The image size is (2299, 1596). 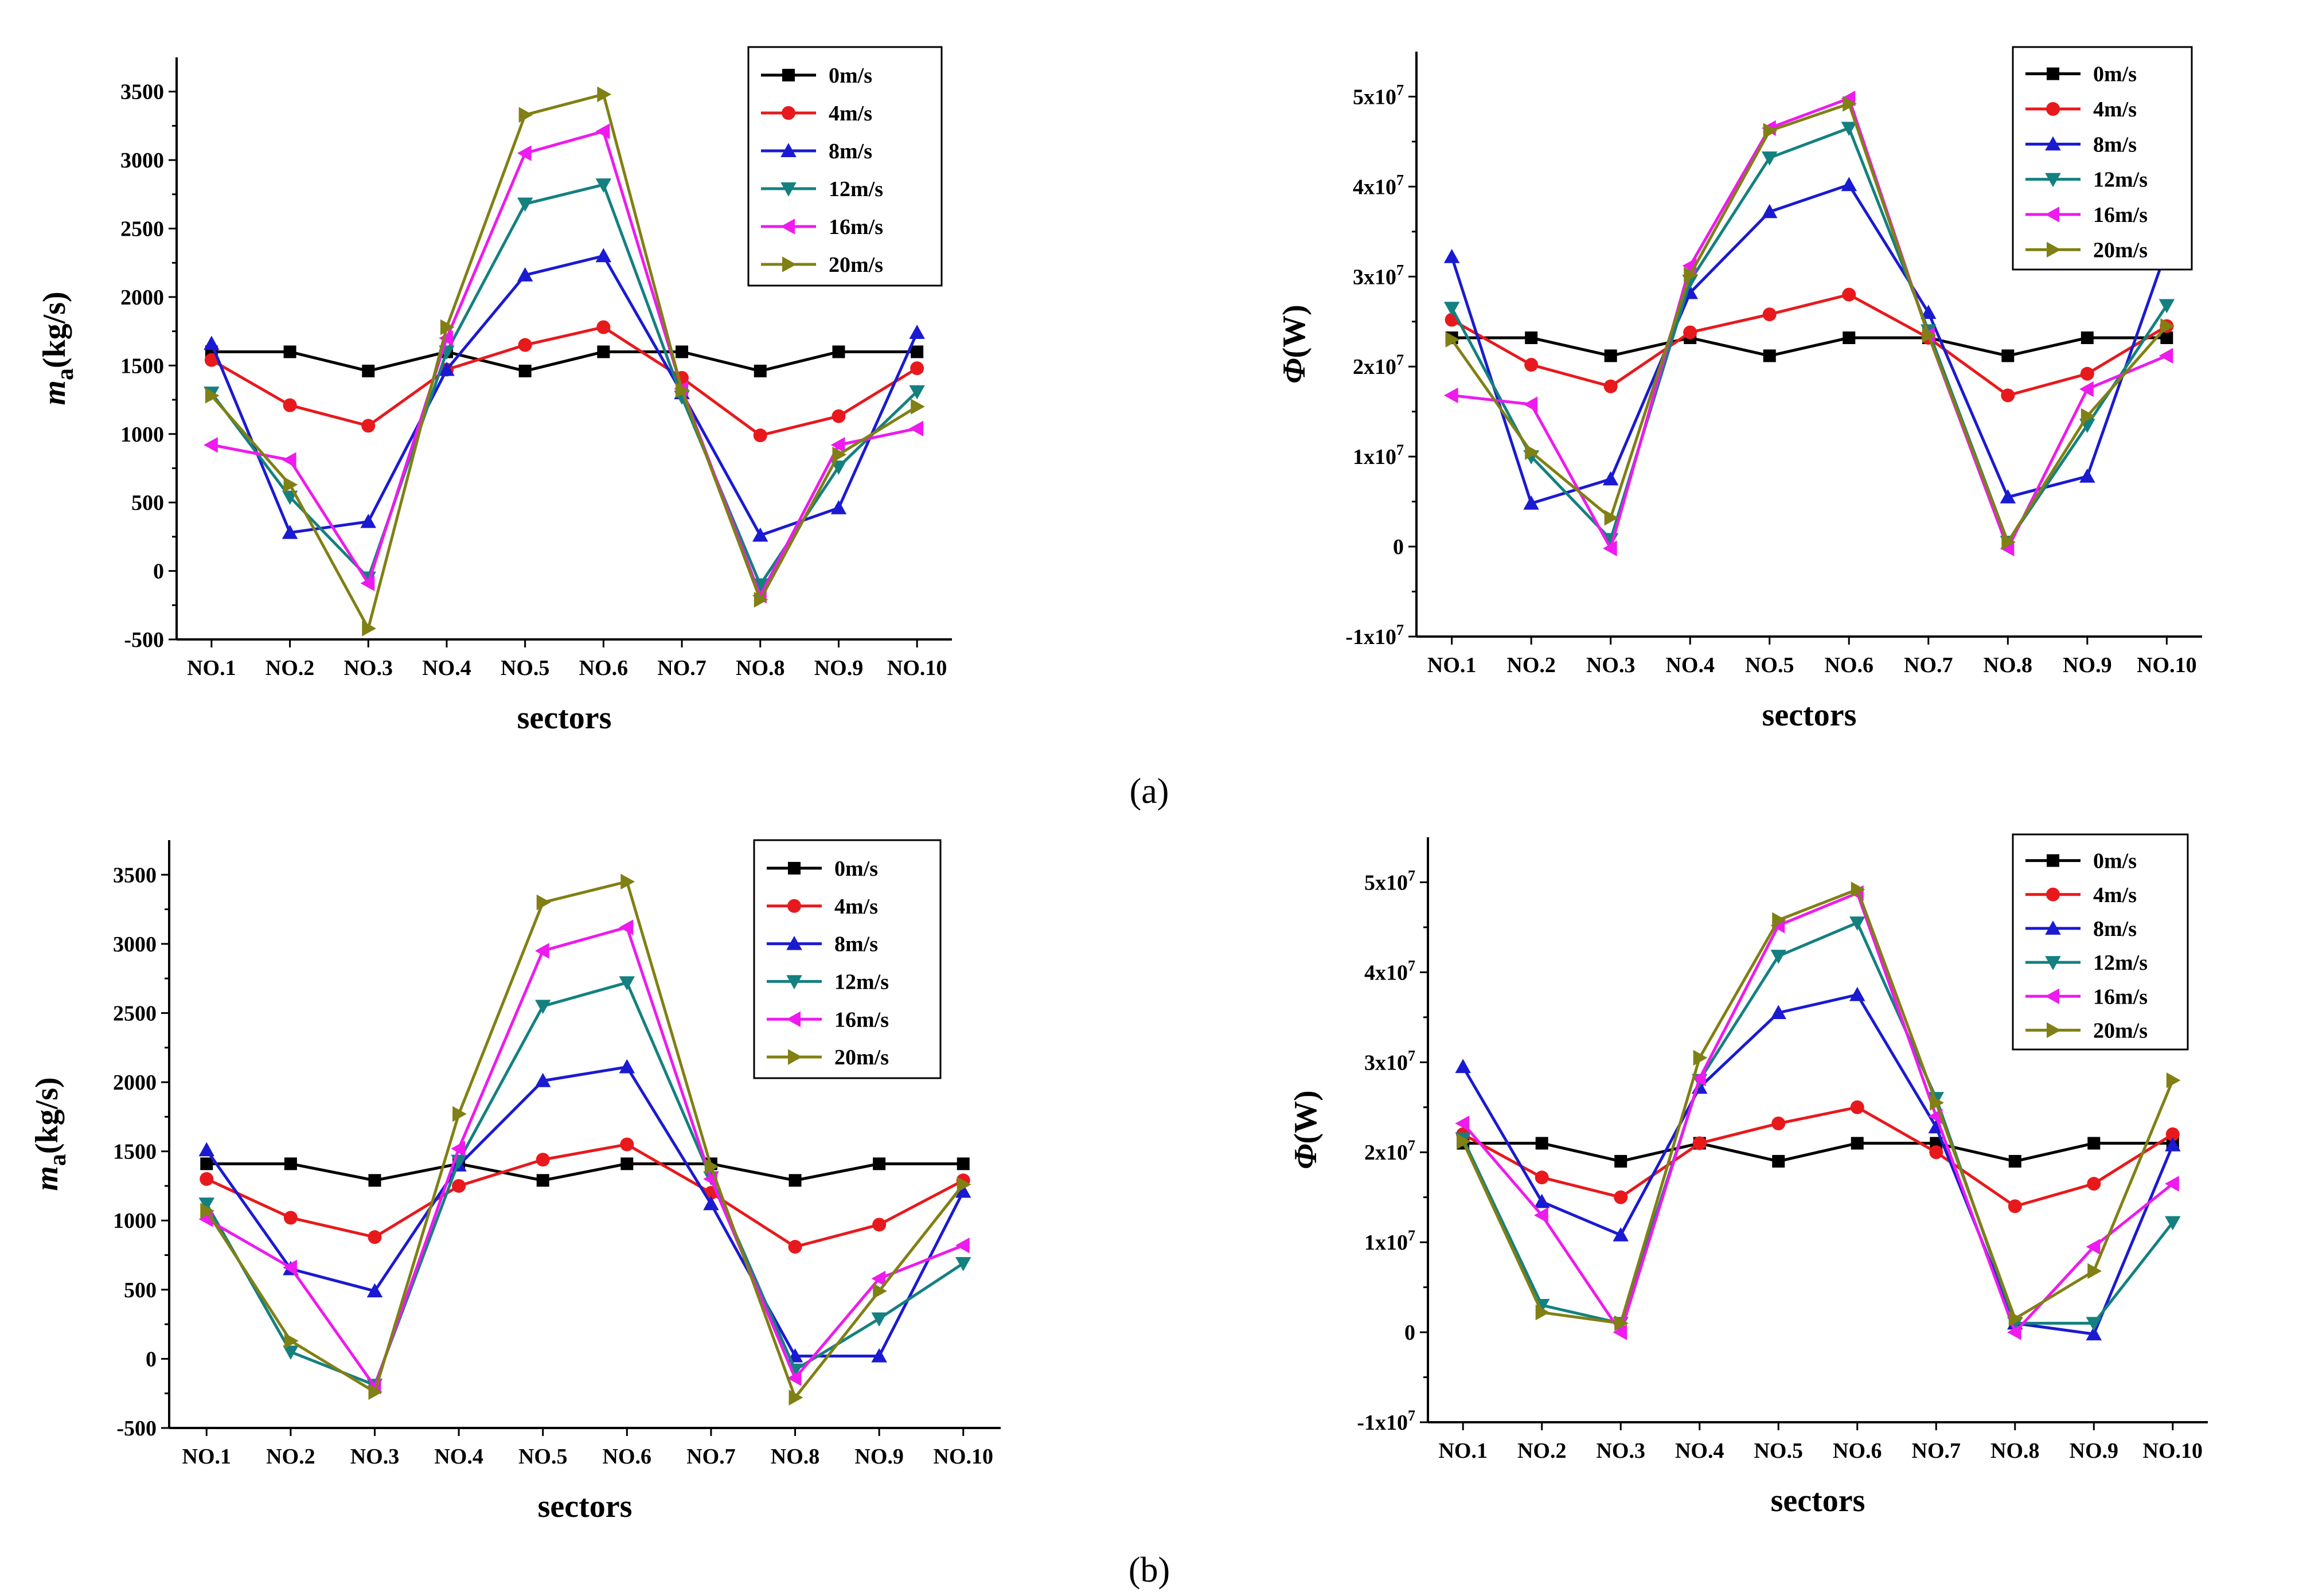 What do you see at coordinates (1294, 344) in the screenshot?
I see `y-axis-label: Φ(W)` at bounding box center [1294, 344].